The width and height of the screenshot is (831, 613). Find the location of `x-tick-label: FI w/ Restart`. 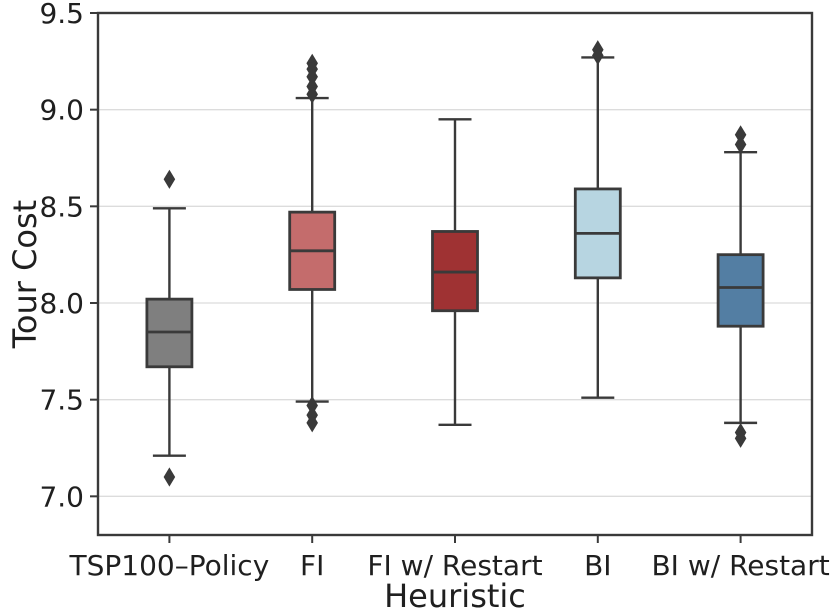

x-tick-label: FI w/ Restart is located at coordinates (454, 565).